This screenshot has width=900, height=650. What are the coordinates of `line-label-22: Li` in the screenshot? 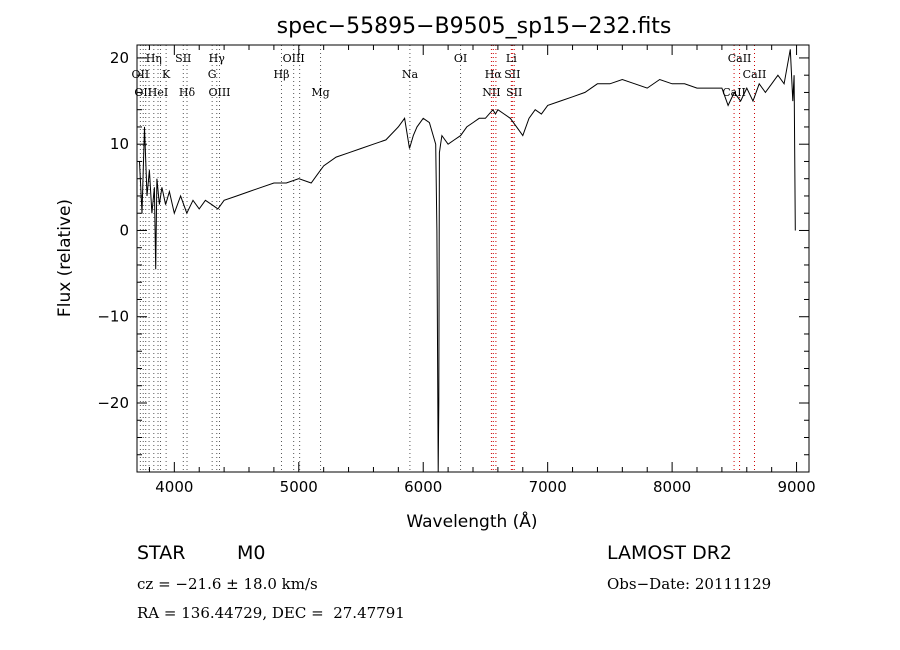 It's located at (511, 58).